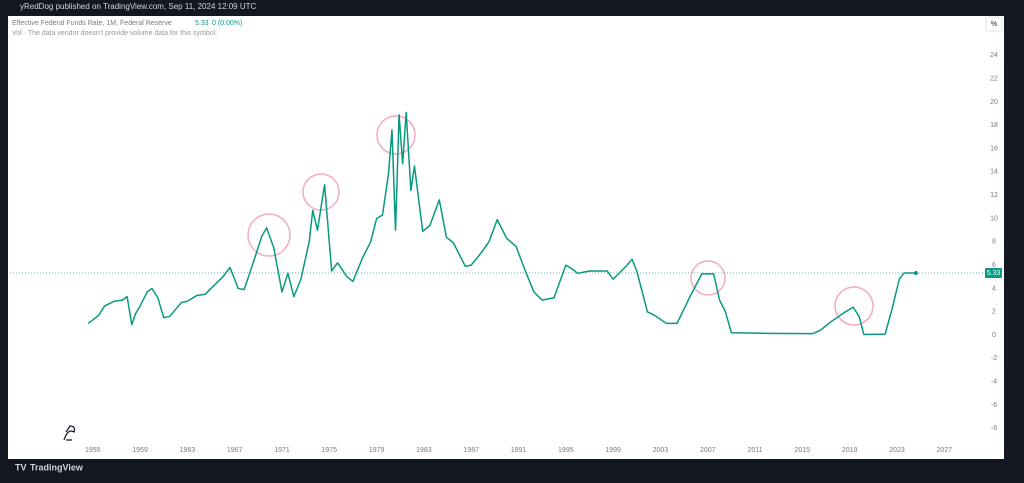 This screenshot has width=1024, height=483. I want to click on y-tick-label: 8, so click(994, 242).